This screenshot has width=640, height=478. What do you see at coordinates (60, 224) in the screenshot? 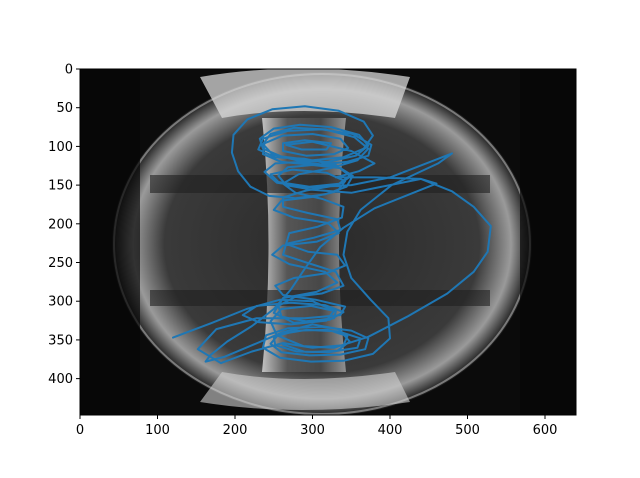
I see `y-tick-label: 200` at bounding box center [60, 224].